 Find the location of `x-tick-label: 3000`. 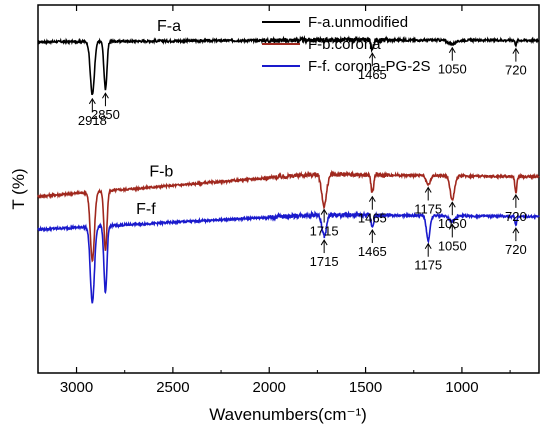

x-tick-label: 3000 is located at coordinates (76, 387).